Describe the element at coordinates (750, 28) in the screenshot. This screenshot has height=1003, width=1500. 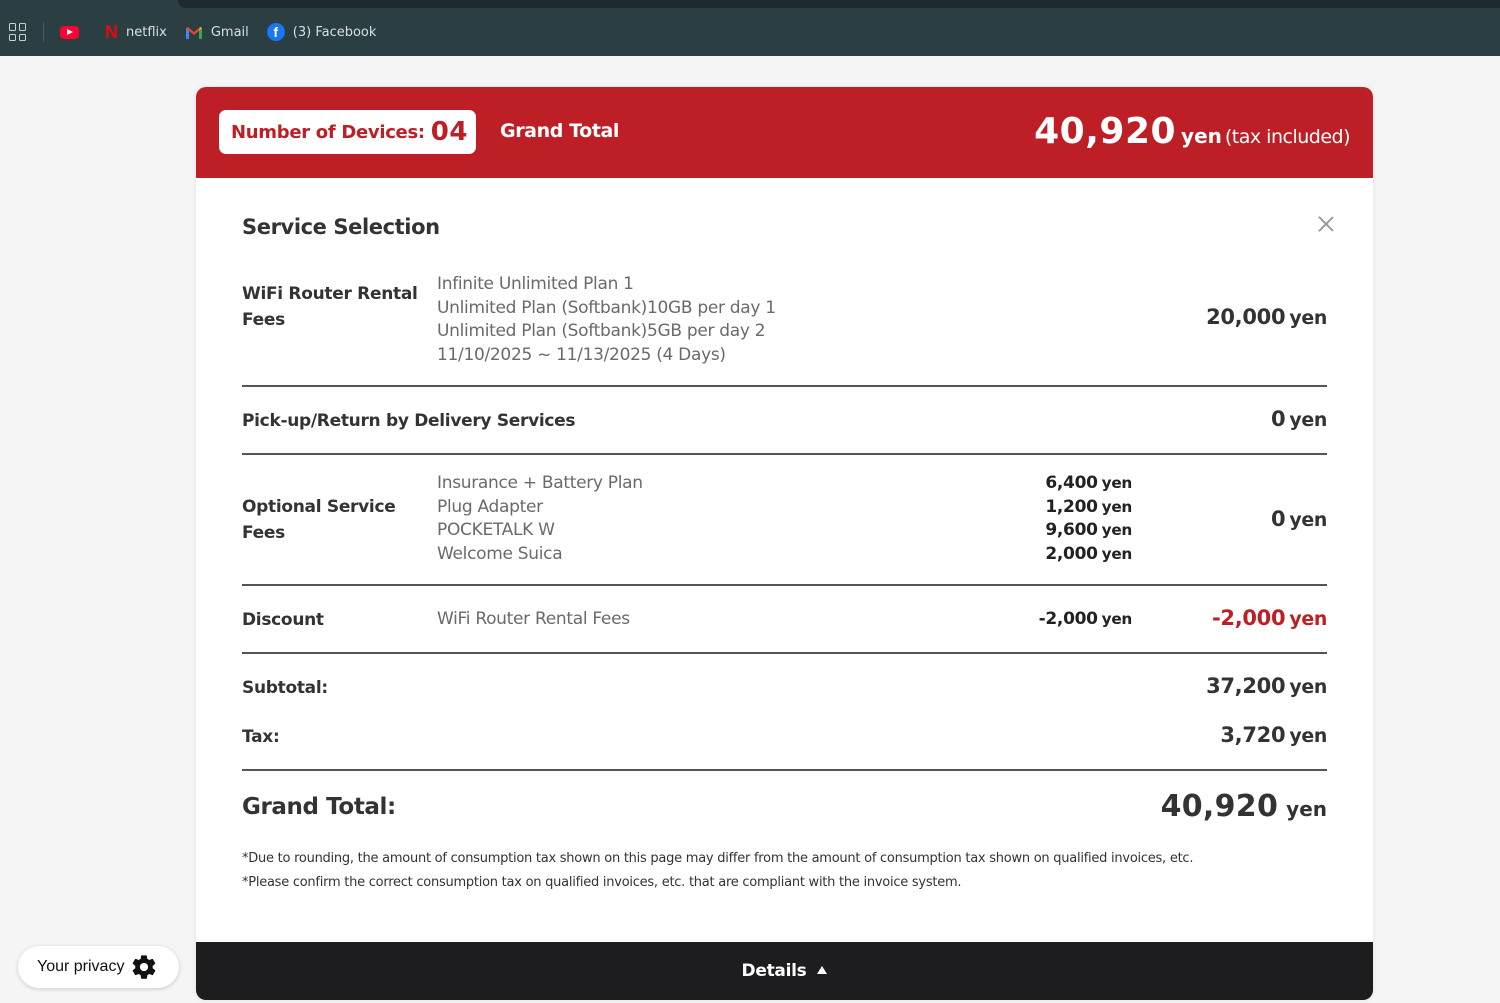
I see `bookmarks-bar: N netflix Gmail f (3) Facebook` at that location.